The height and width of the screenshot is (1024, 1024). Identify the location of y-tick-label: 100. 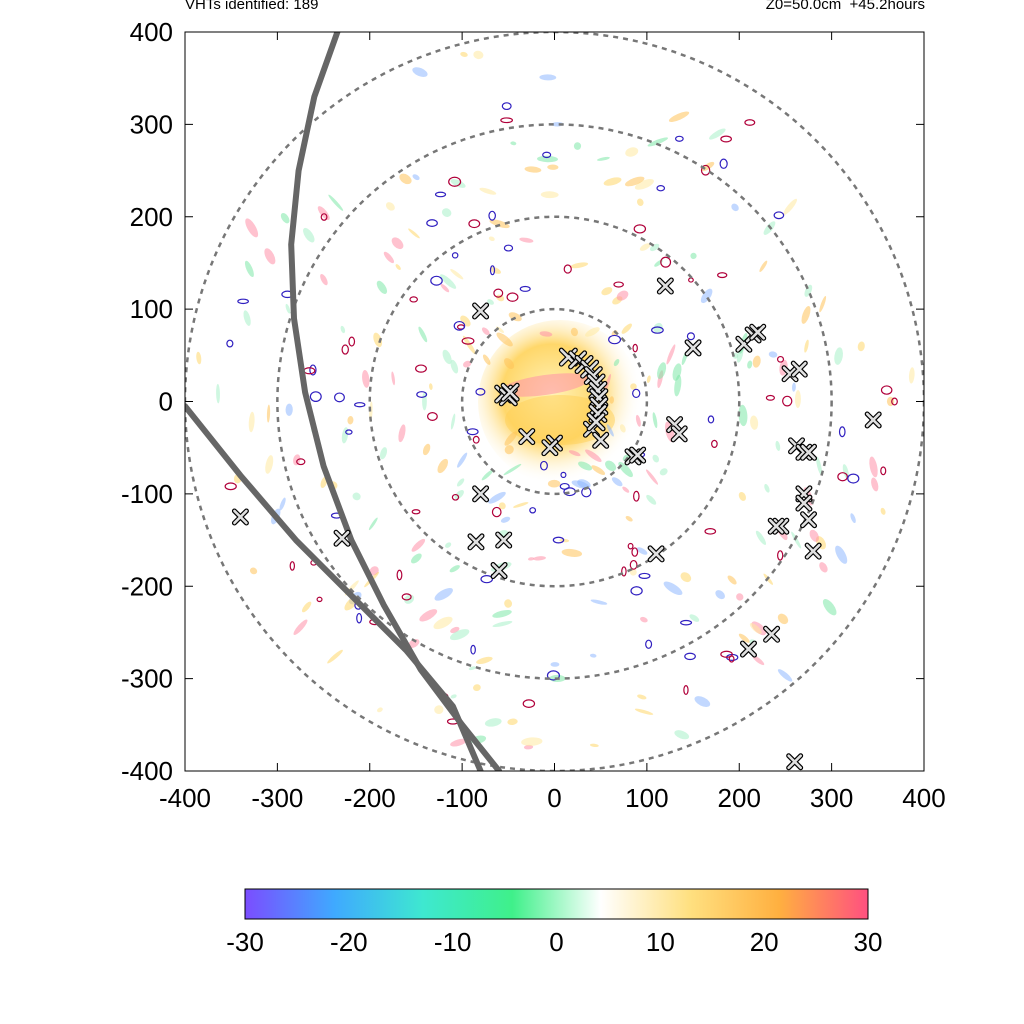
(151, 309).